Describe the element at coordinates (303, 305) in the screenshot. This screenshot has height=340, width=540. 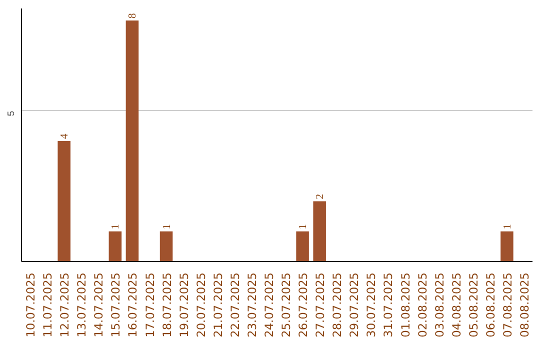
I see `x-tick-label: 26.07.2025` at that location.